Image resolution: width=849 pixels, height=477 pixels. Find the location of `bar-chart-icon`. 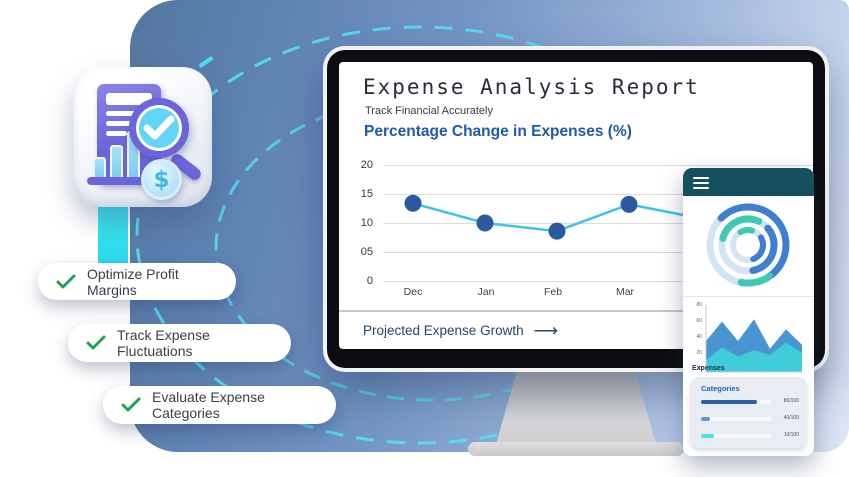

bar-chart-icon is located at coordinates (99, 167).